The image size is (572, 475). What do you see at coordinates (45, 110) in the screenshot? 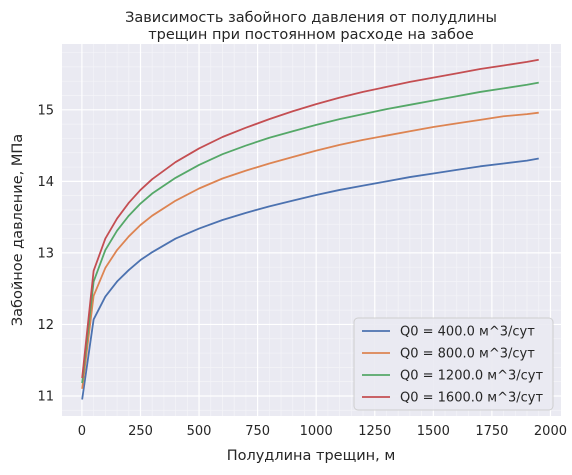
I see `y-tick-label: 15` at bounding box center [45, 110].